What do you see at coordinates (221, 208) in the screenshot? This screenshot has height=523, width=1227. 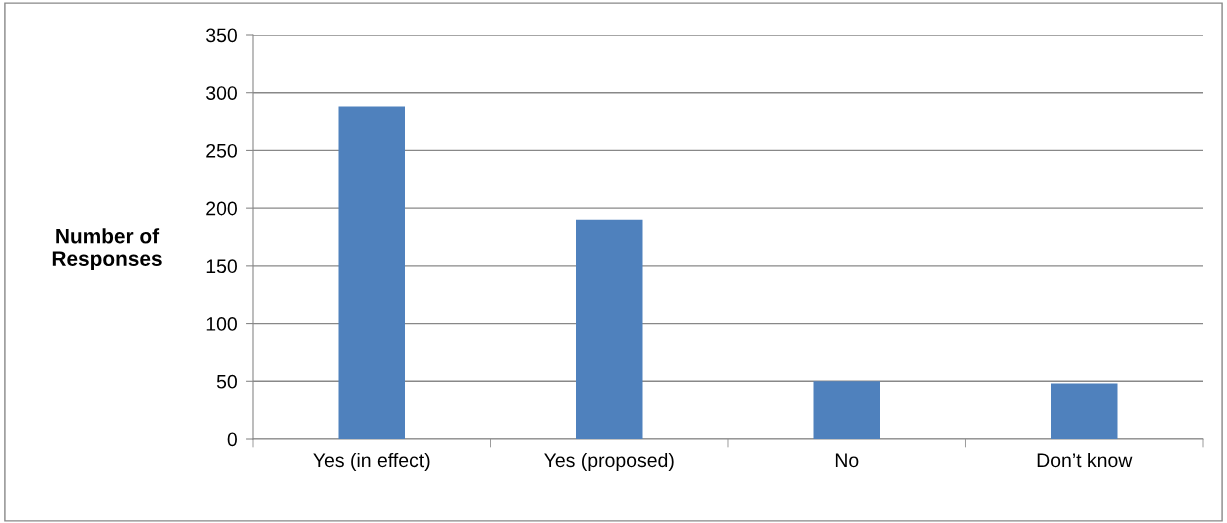 I see `y-tick-label: 200` at bounding box center [221, 208].